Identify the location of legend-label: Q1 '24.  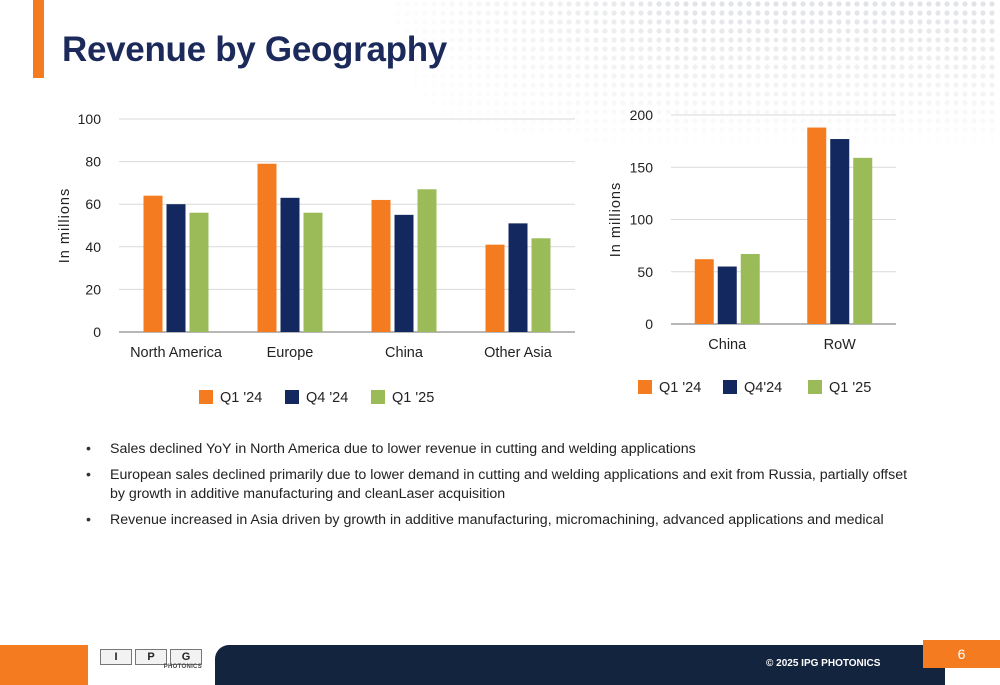
(241, 398).